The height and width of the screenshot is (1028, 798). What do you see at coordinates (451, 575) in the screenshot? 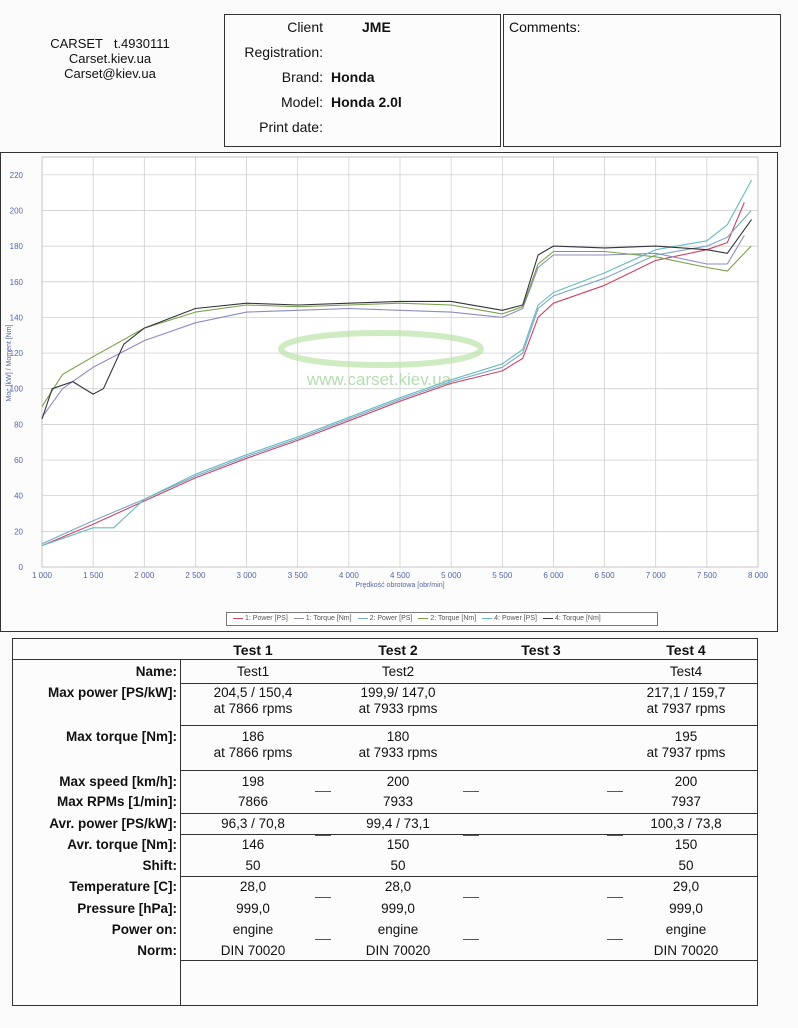
I see `x-tick-label: 5 000` at bounding box center [451, 575].